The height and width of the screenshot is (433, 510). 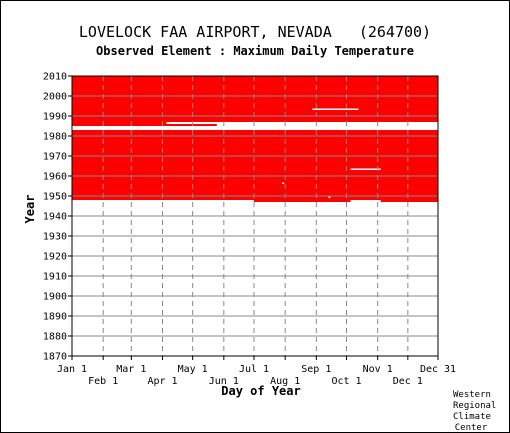 I want to click on x-tick-label: Mar 1, so click(x=131, y=369).